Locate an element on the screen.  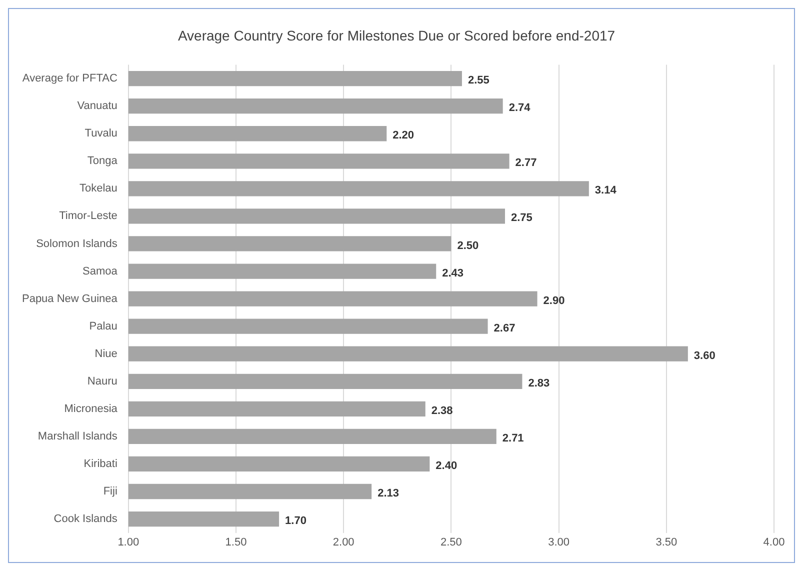
y-tick-label: Niue is located at coordinates (106, 354).